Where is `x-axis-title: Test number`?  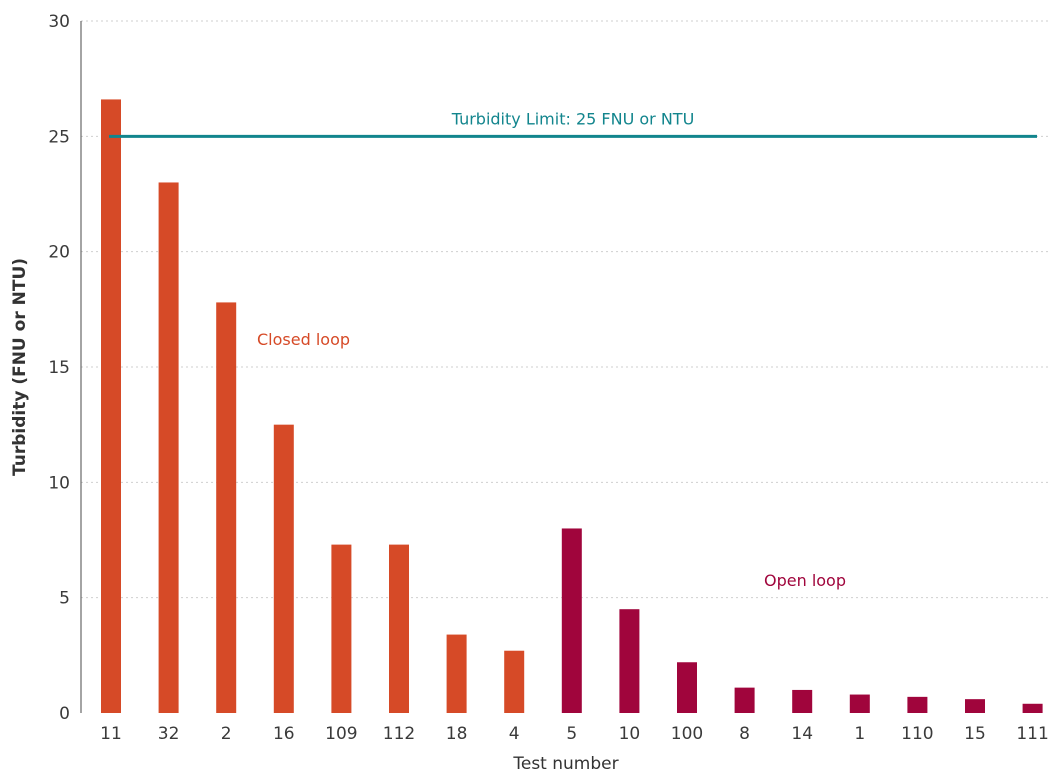
x-axis-title: Test number is located at coordinates (565, 764).